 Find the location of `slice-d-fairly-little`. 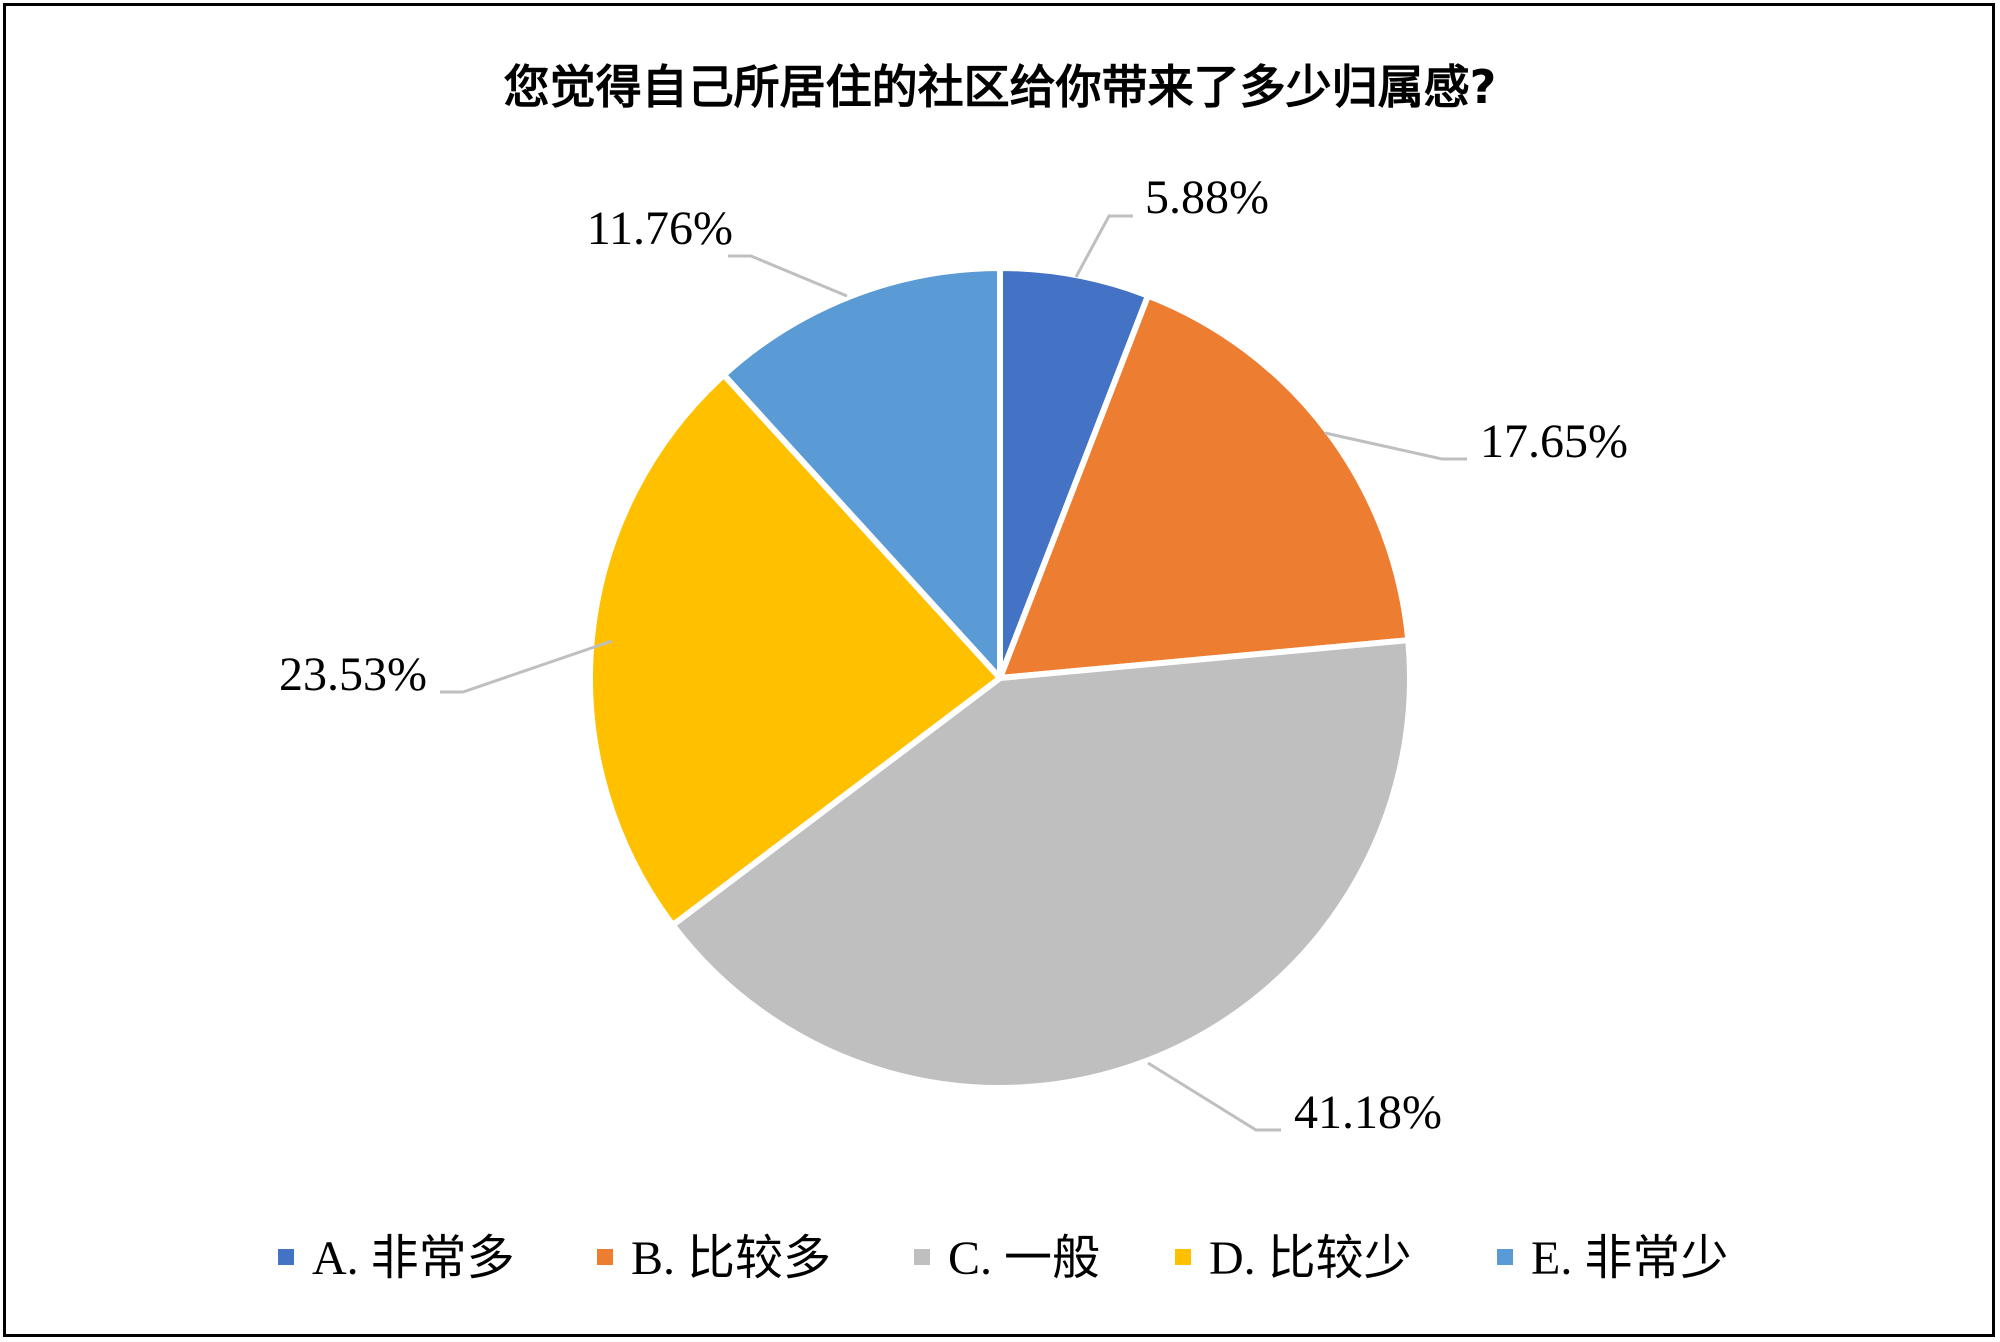

slice-d-fairly-little is located at coordinates (795, 649).